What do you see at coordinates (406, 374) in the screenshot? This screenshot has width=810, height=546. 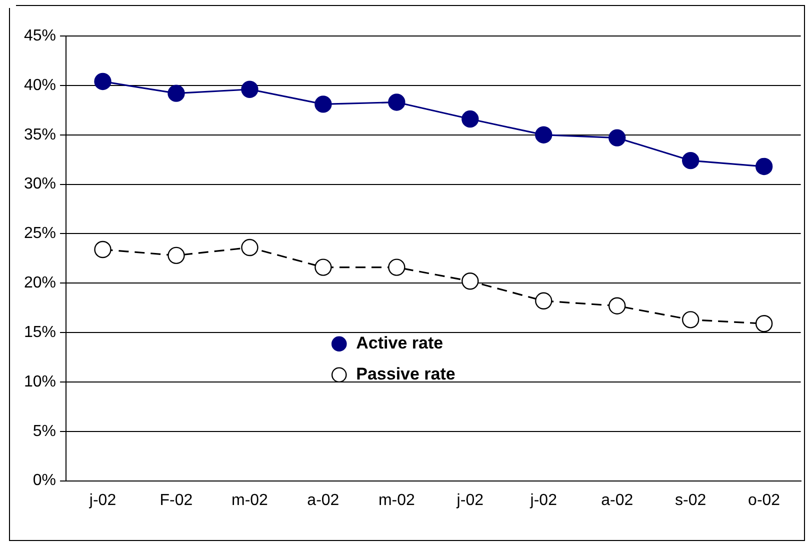 I see `legend-label: Passive rate` at bounding box center [406, 374].